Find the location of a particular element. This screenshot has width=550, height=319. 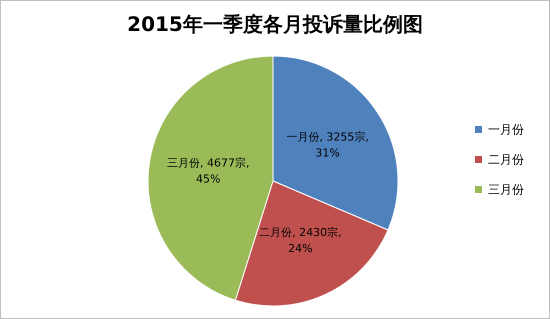

legend-label: 二月份 is located at coordinates (506, 159).